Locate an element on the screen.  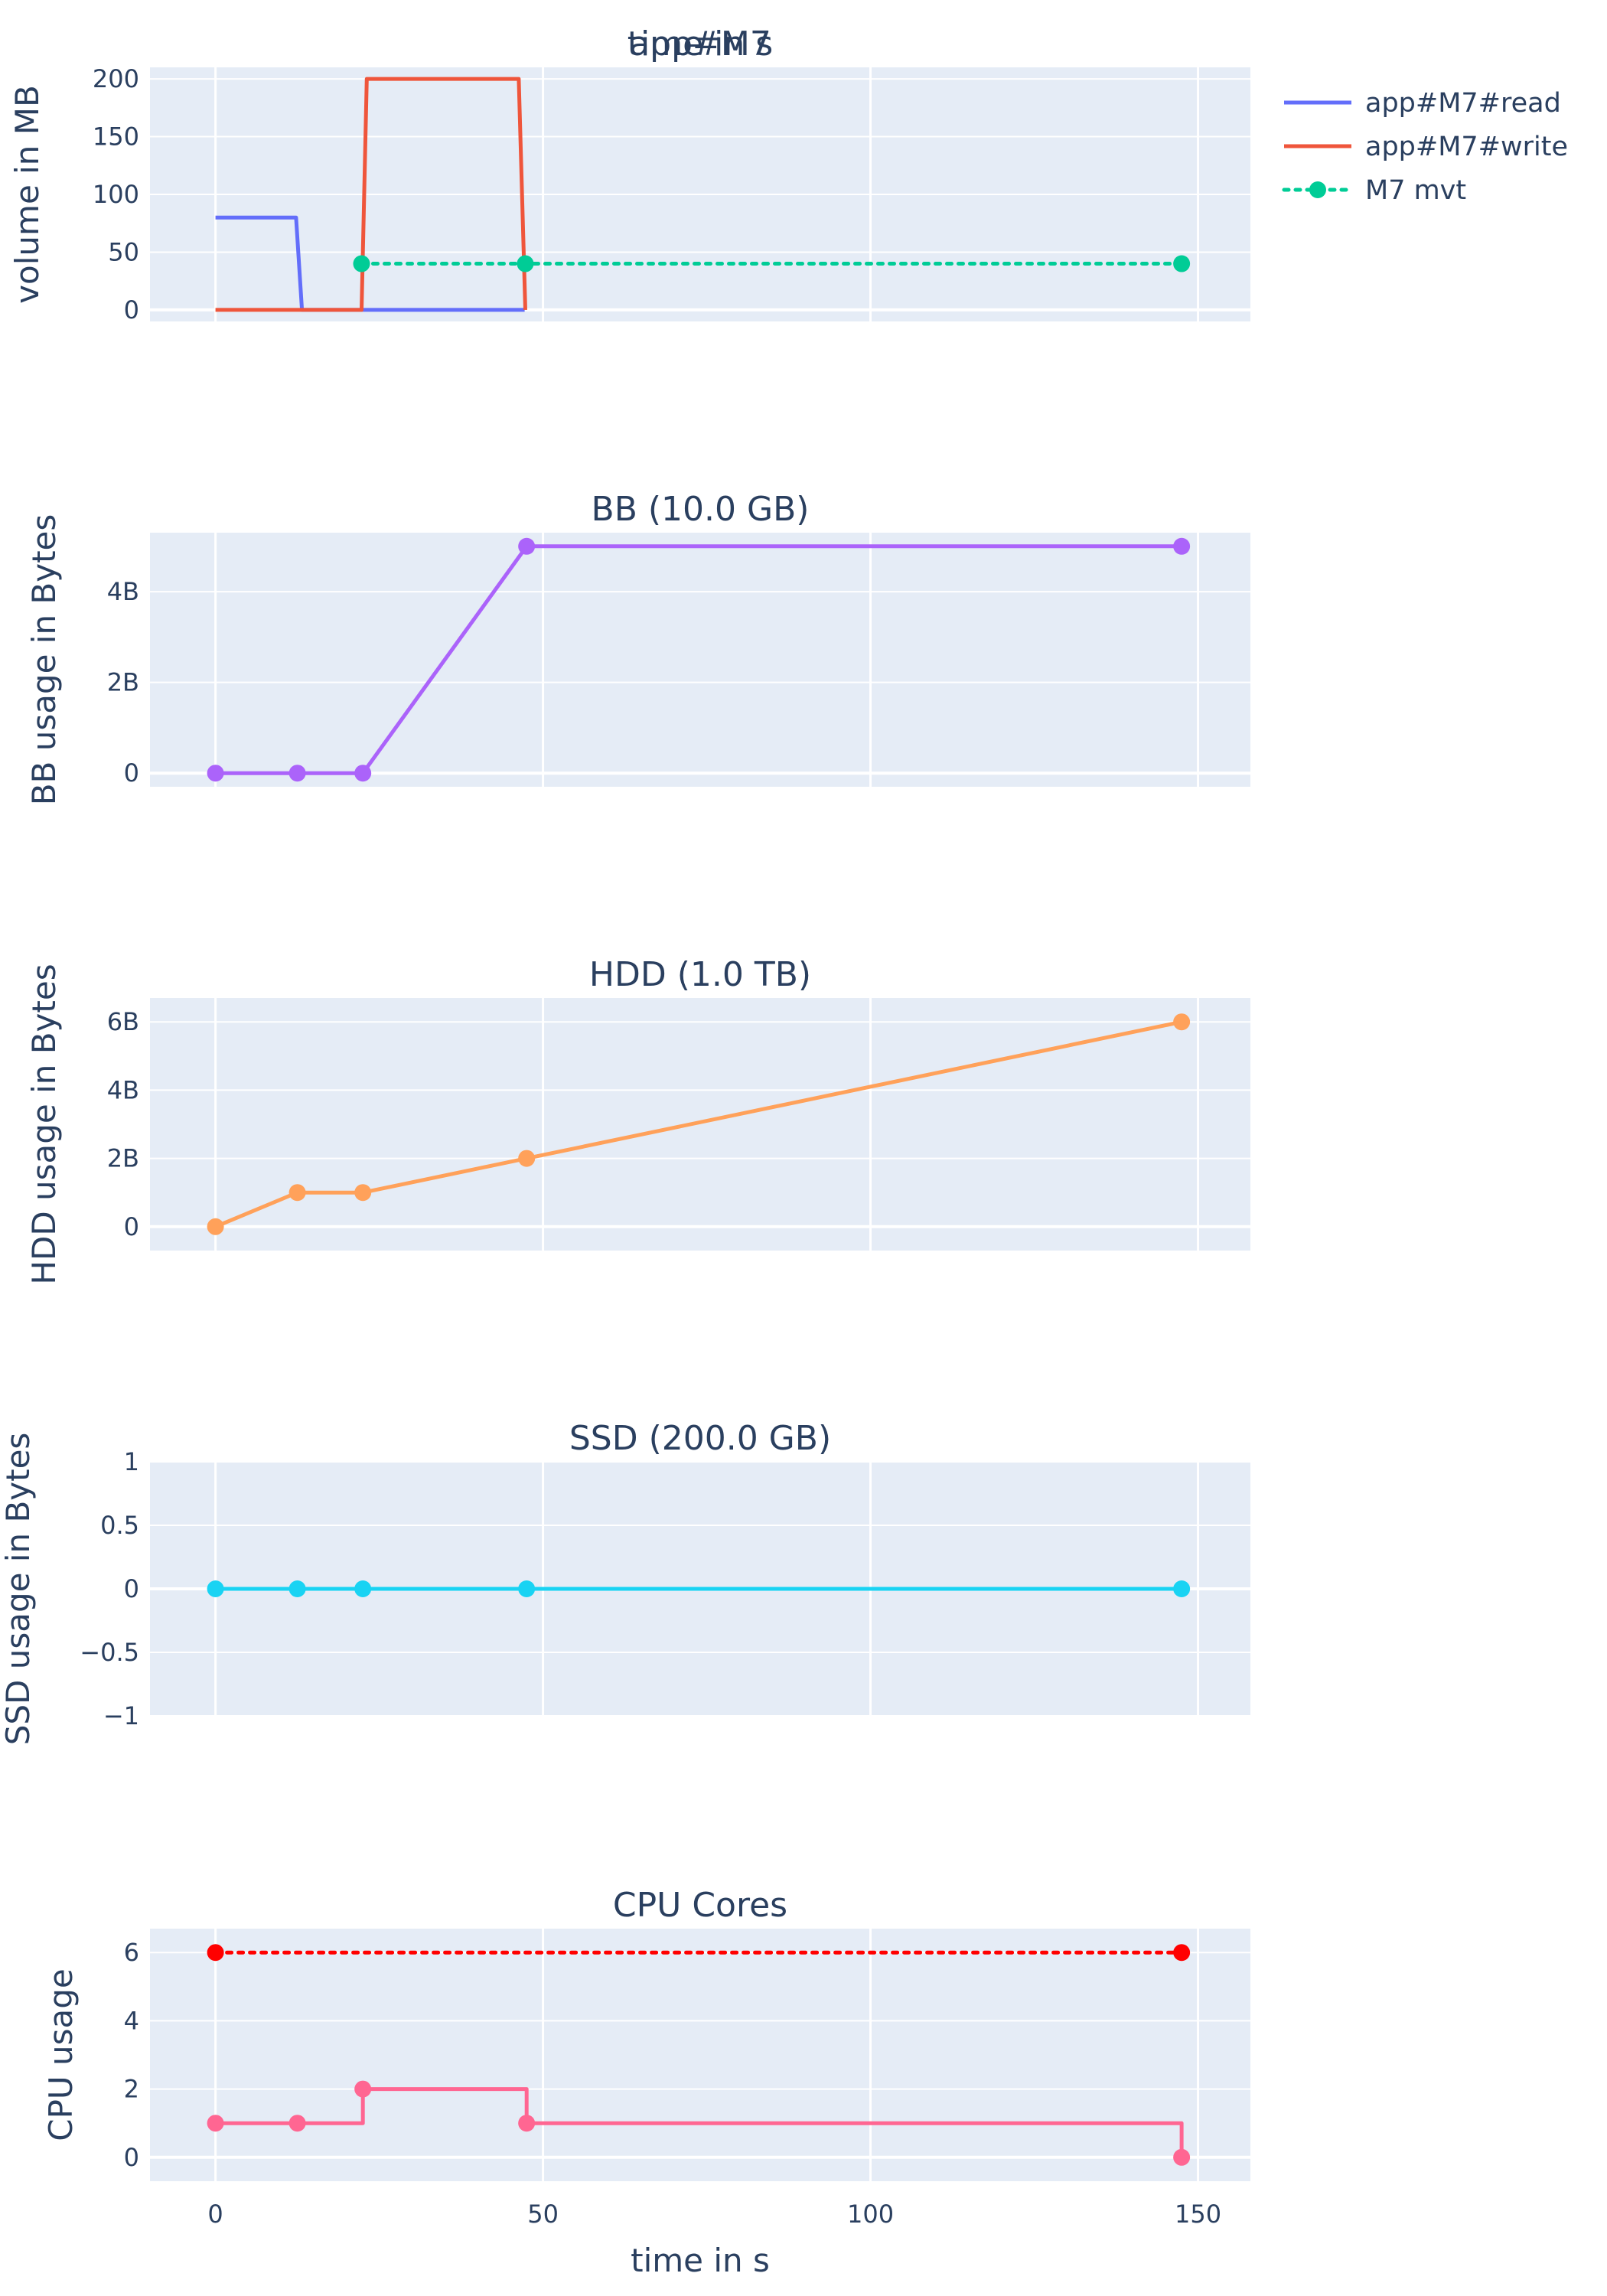
x-axis-label: time in s is located at coordinates (700, 2260).